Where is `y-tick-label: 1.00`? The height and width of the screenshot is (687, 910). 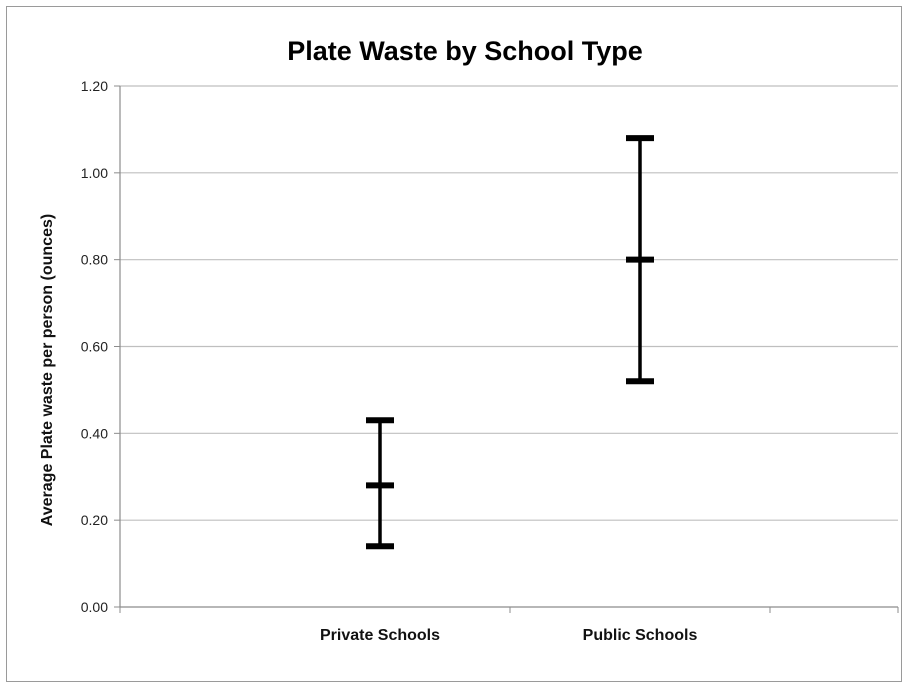 y-tick-label: 1.00 is located at coordinates (94, 173).